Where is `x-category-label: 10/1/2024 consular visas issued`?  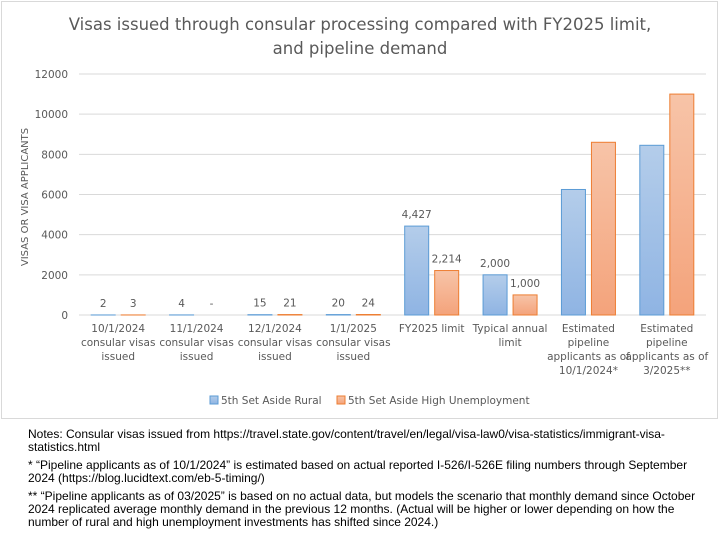
x-category-label: 10/1/2024 consular visas issued is located at coordinates (118, 343).